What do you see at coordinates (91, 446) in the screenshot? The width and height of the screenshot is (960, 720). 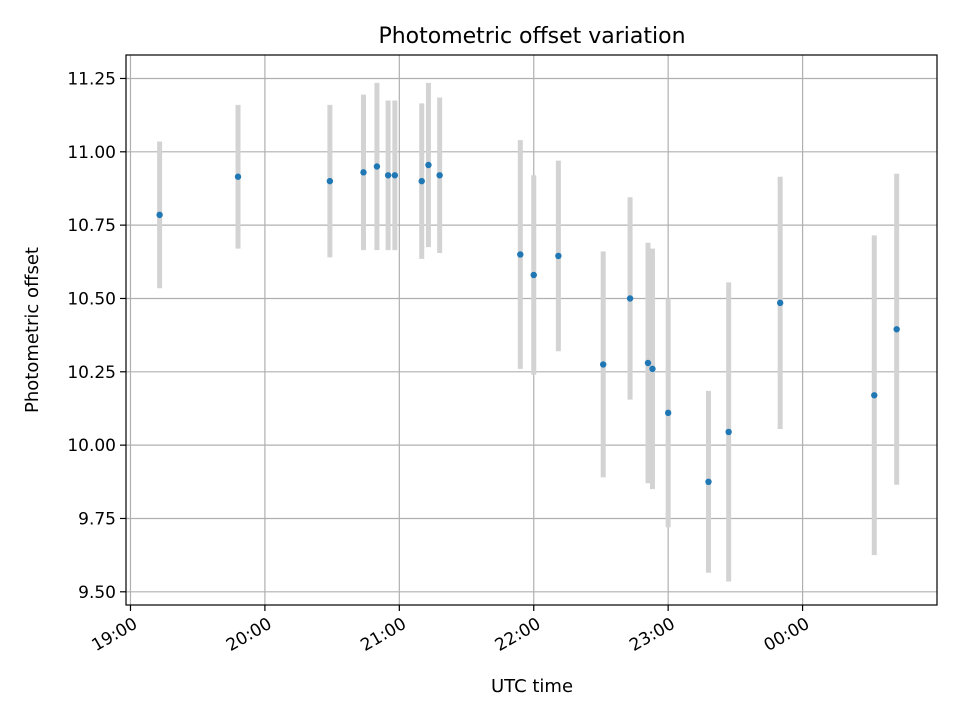 I see `y-tick-label: 10.00` at bounding box center [91, 446].